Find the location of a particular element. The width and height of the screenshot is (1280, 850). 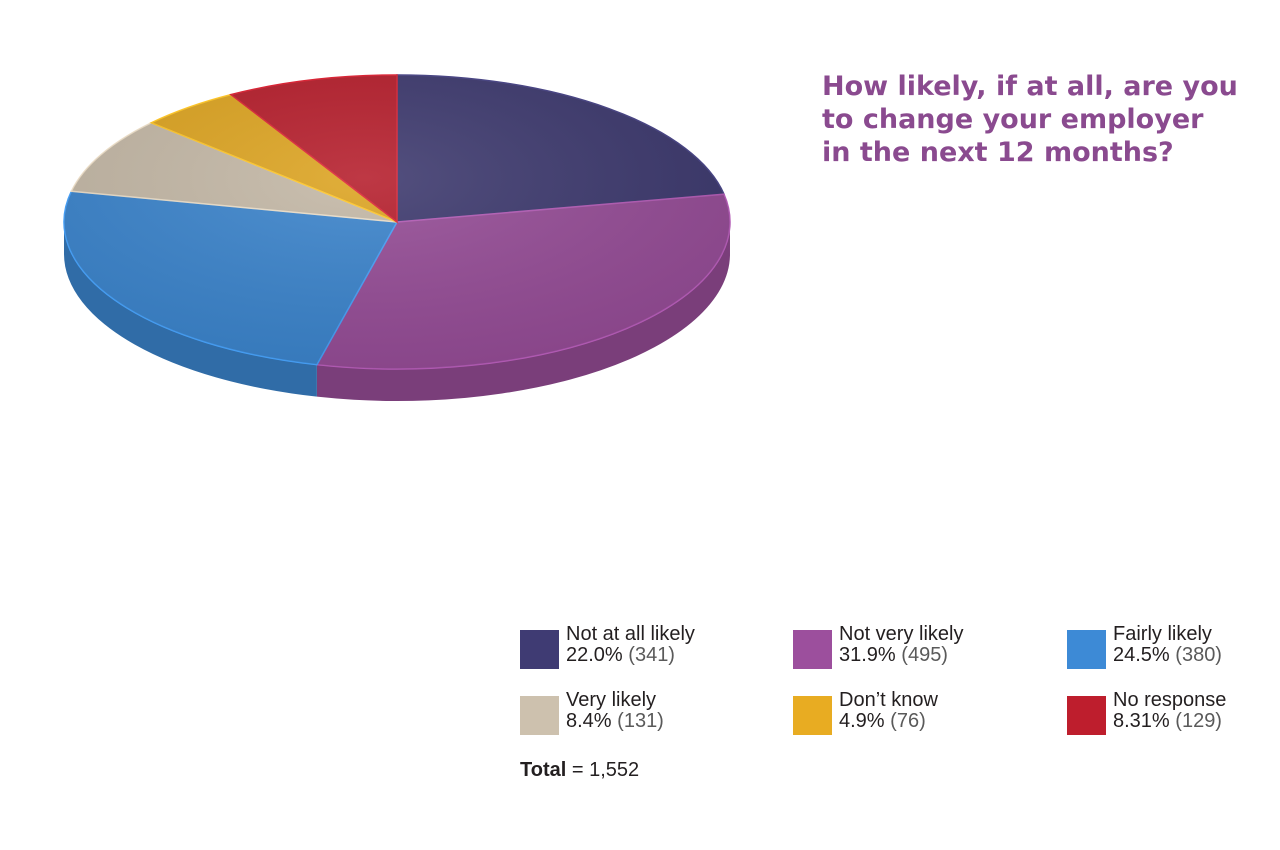

legend-label: Very likely is located at coordinates (611, 700).